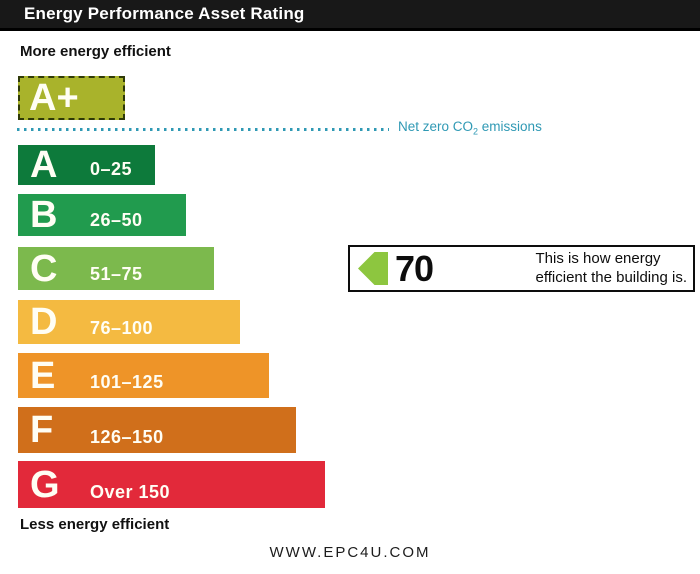  What do you see at coordinates (350, 552) in the screenshot?
I see `footer-website: WWW.EPC4U.COM` at bounding box center [350, 552].